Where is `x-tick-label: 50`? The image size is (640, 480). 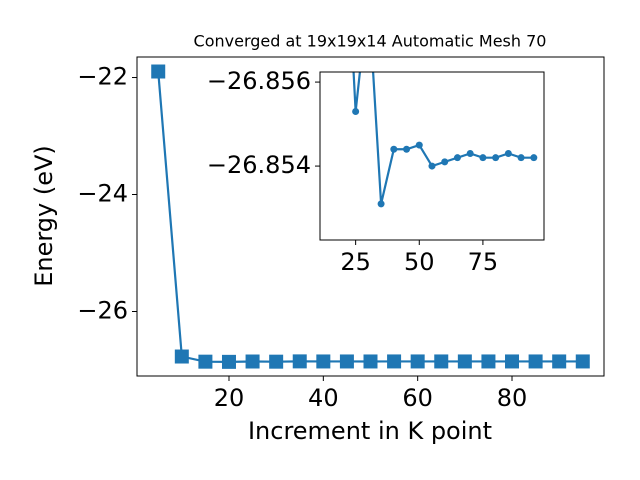 x-tick-label: 50 is located at coordinates (419, 262).